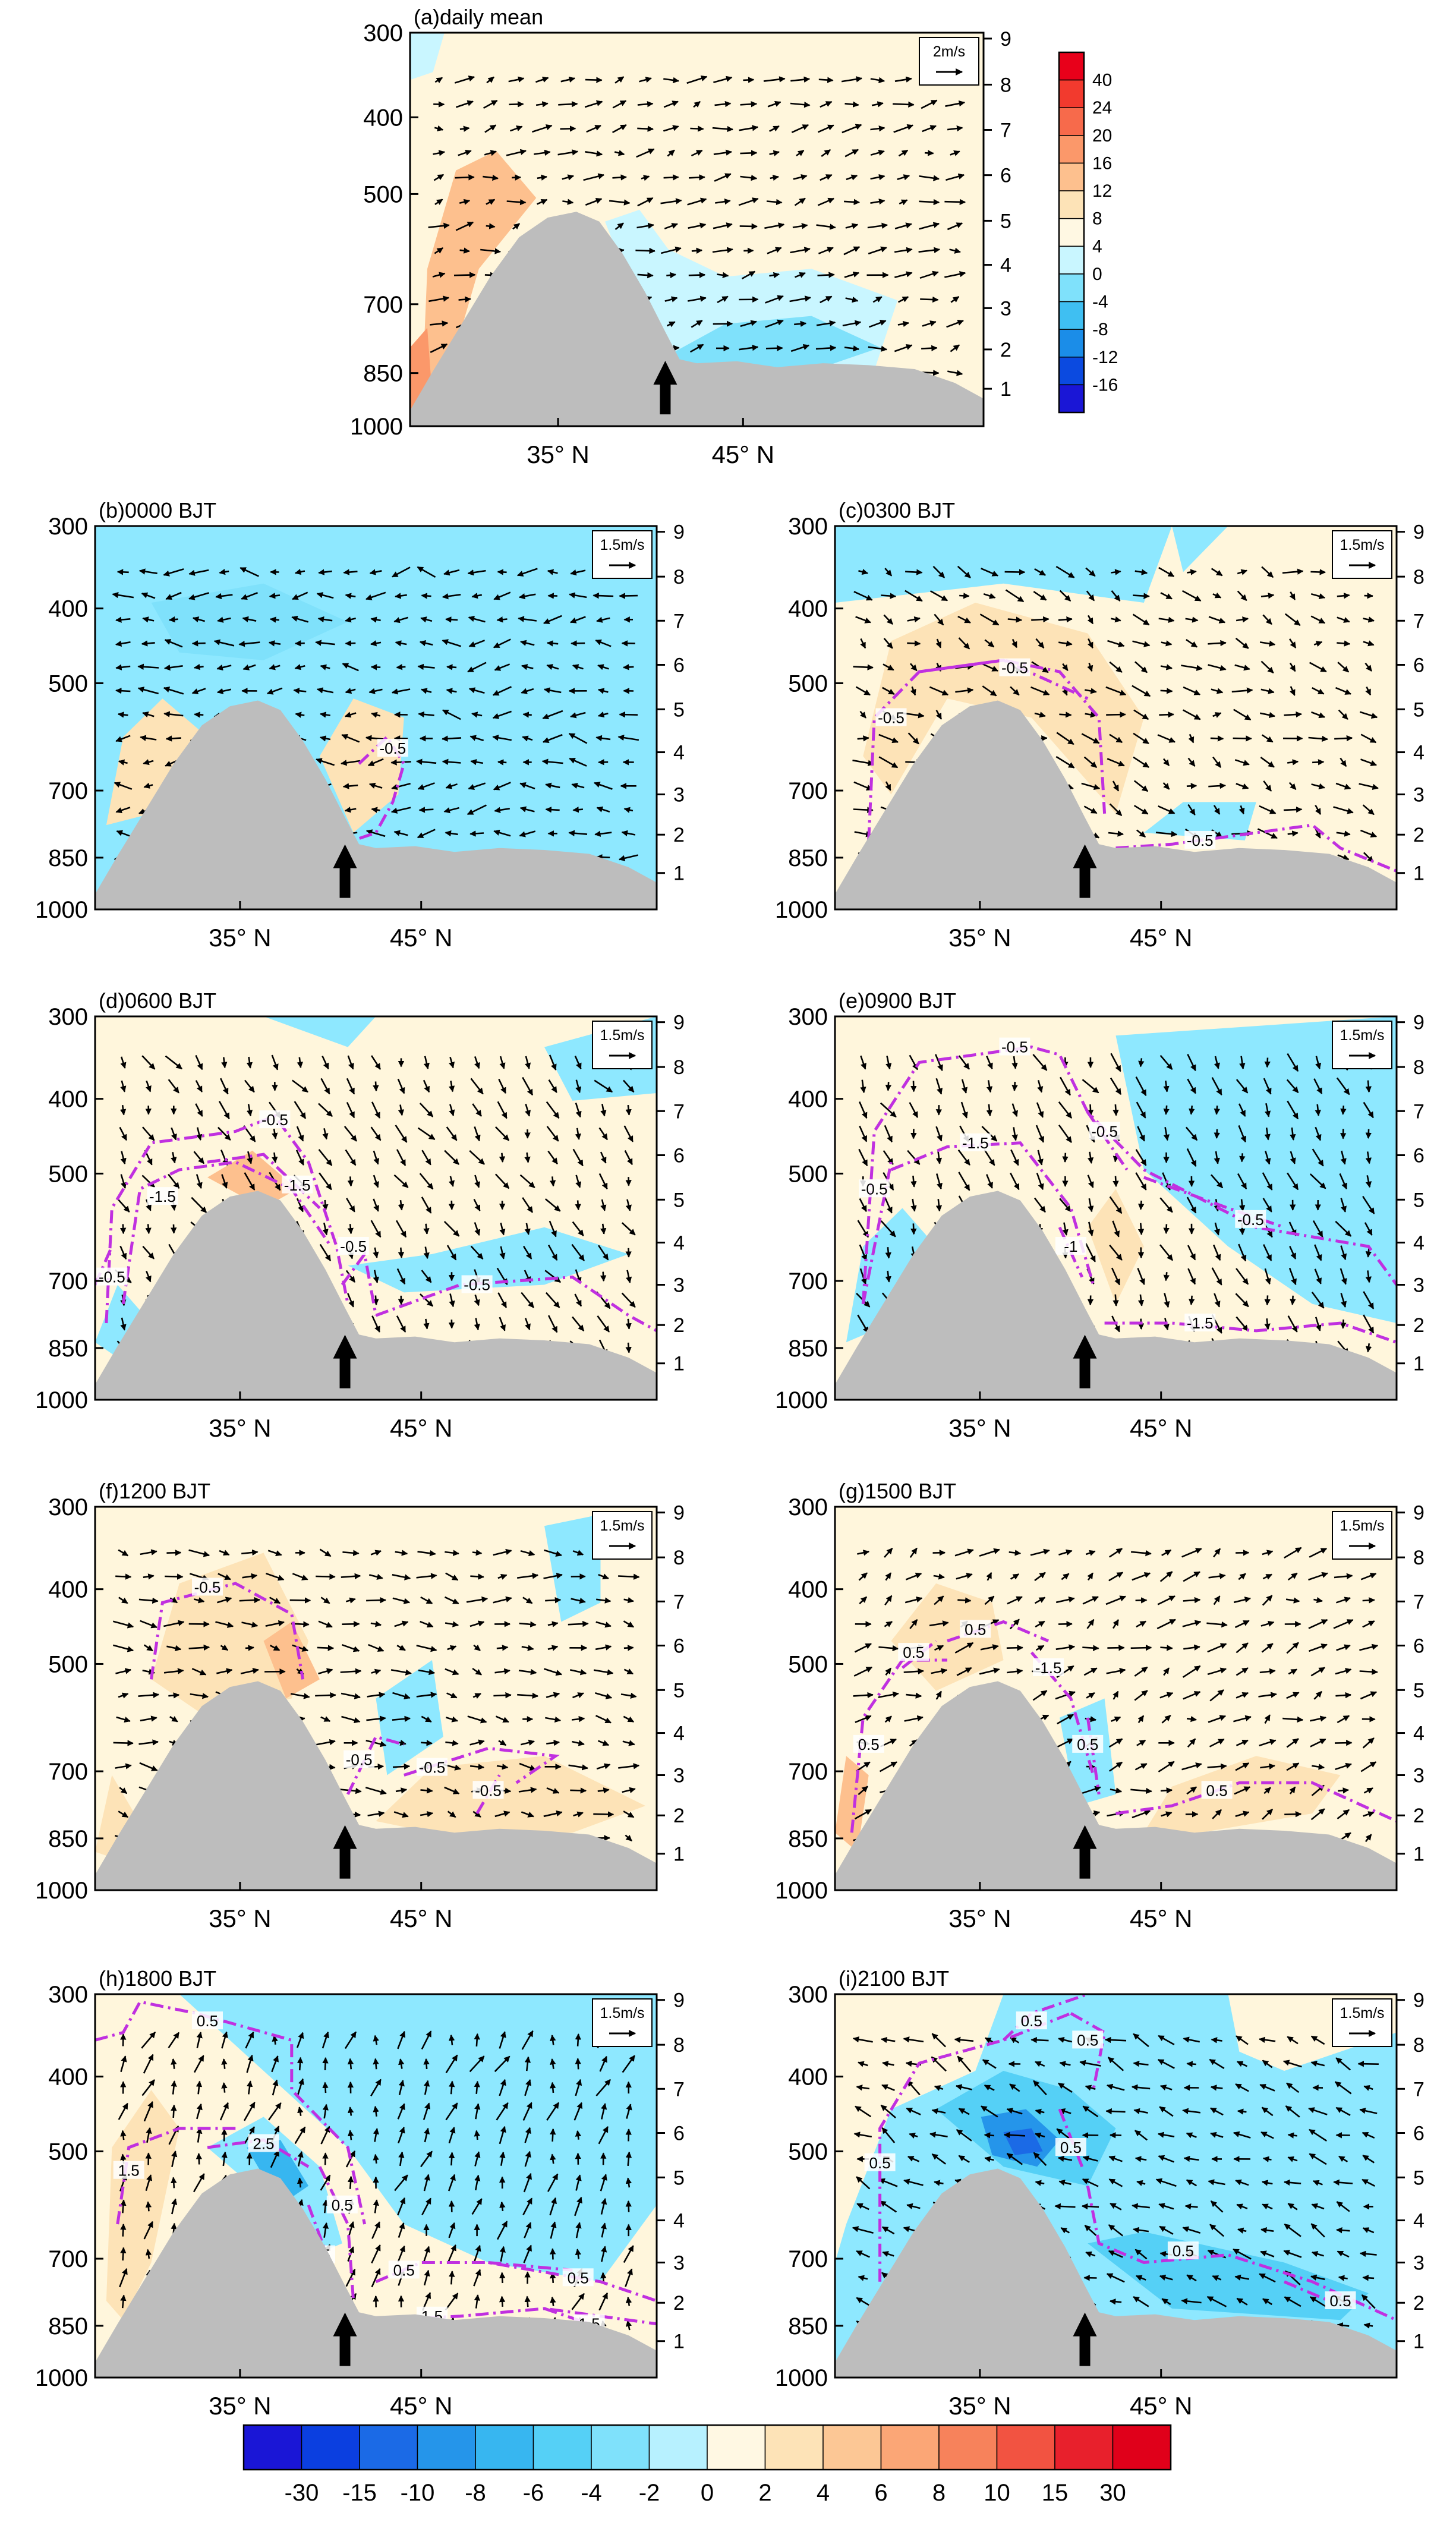 The width and height of the screenshot is (1456, 2541). What do you see at coordinates (157, 1000) in the screenshot?
I see `panel-title: (d)0600 BJT` at bounding box center [157, 1000].